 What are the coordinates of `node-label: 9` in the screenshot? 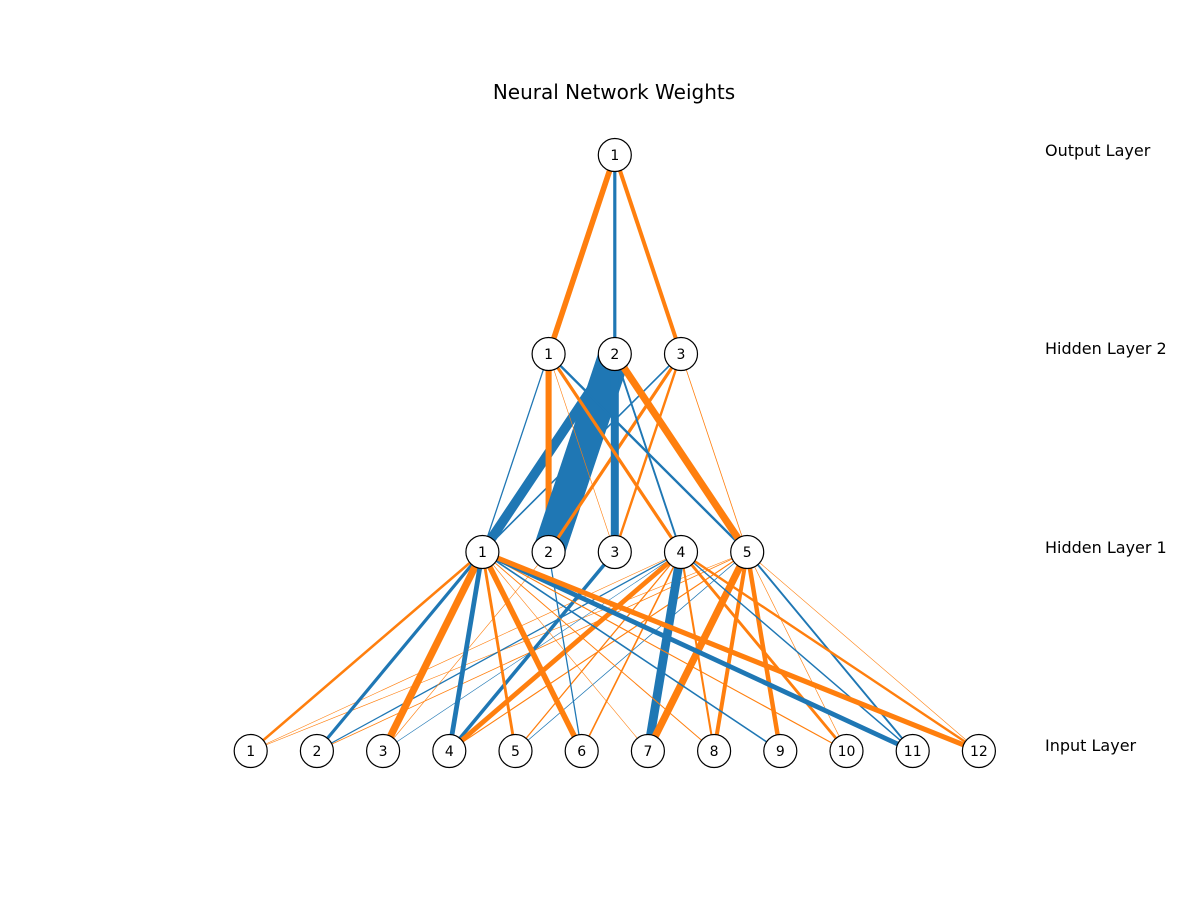 It's located at (780, 752).